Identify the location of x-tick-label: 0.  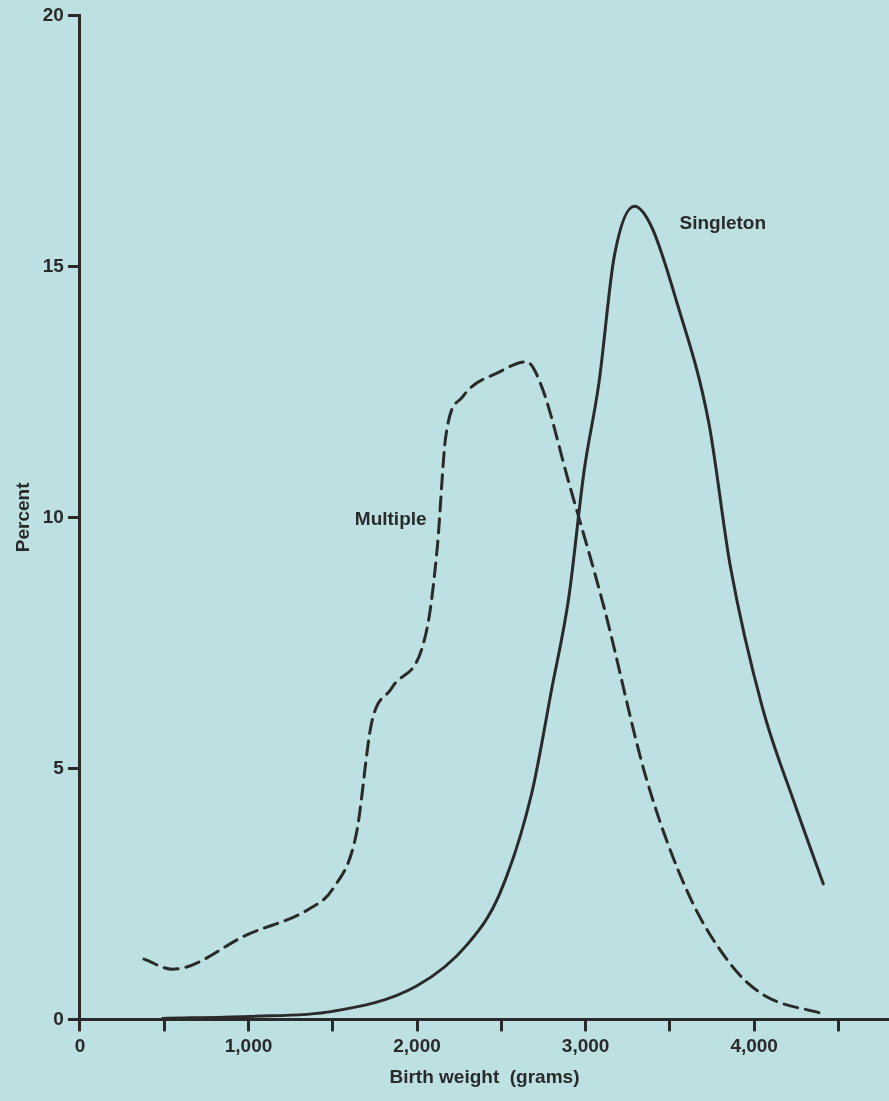
(80, 1046).